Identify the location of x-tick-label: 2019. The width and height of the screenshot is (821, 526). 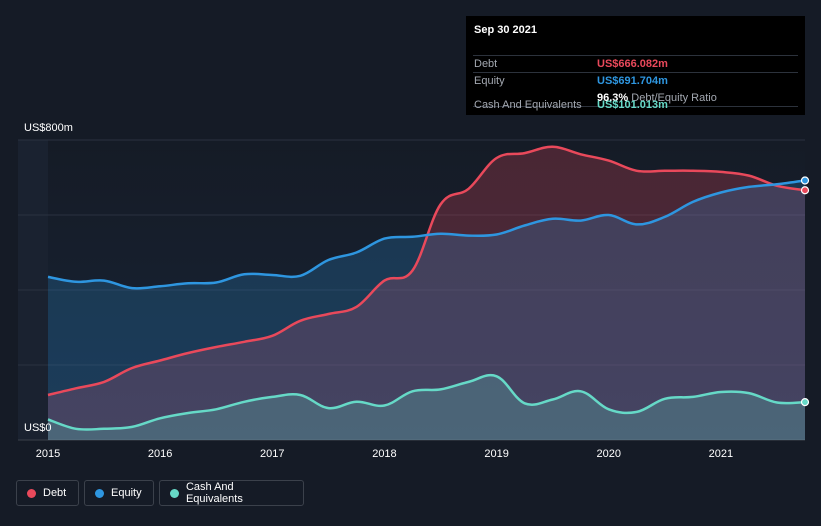
(496, 454).